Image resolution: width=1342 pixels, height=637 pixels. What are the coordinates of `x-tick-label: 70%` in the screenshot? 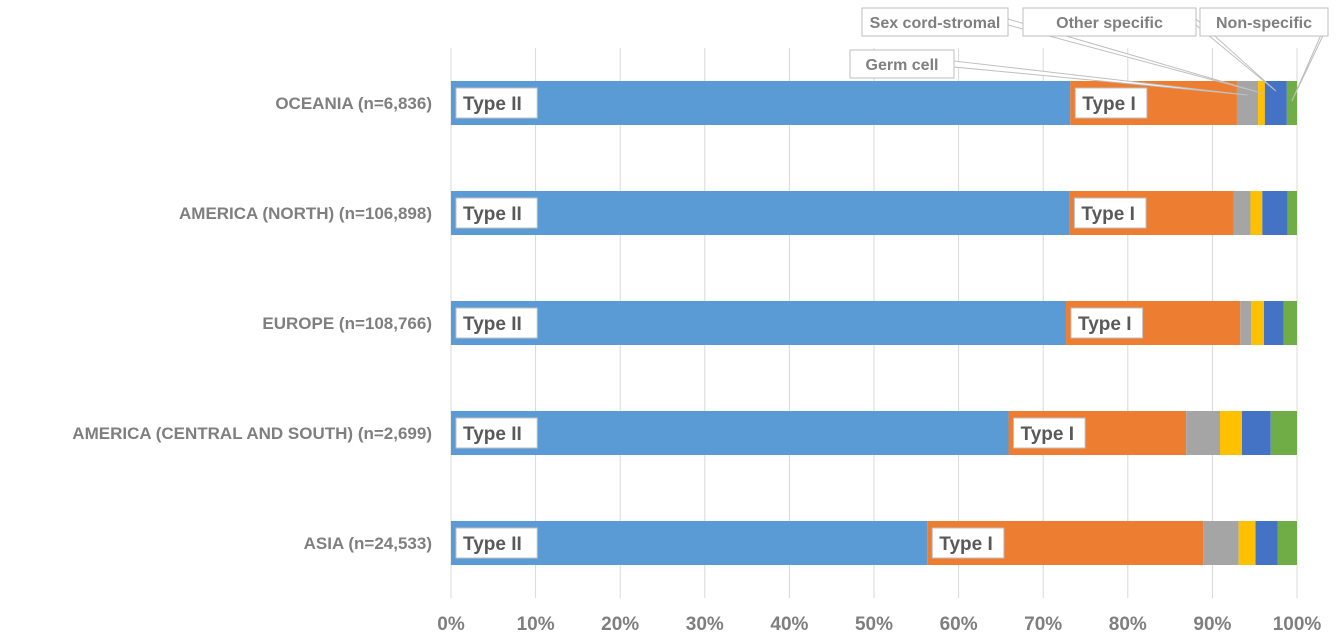 It's located at (1043, 624).